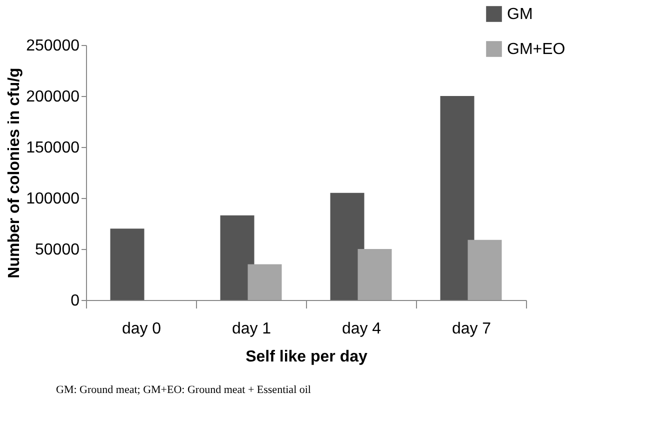 The image size is (646, 430). Describe the element at coordinates (75, 301) in the screenshot. I see `y-tick-label: 0` at that location.